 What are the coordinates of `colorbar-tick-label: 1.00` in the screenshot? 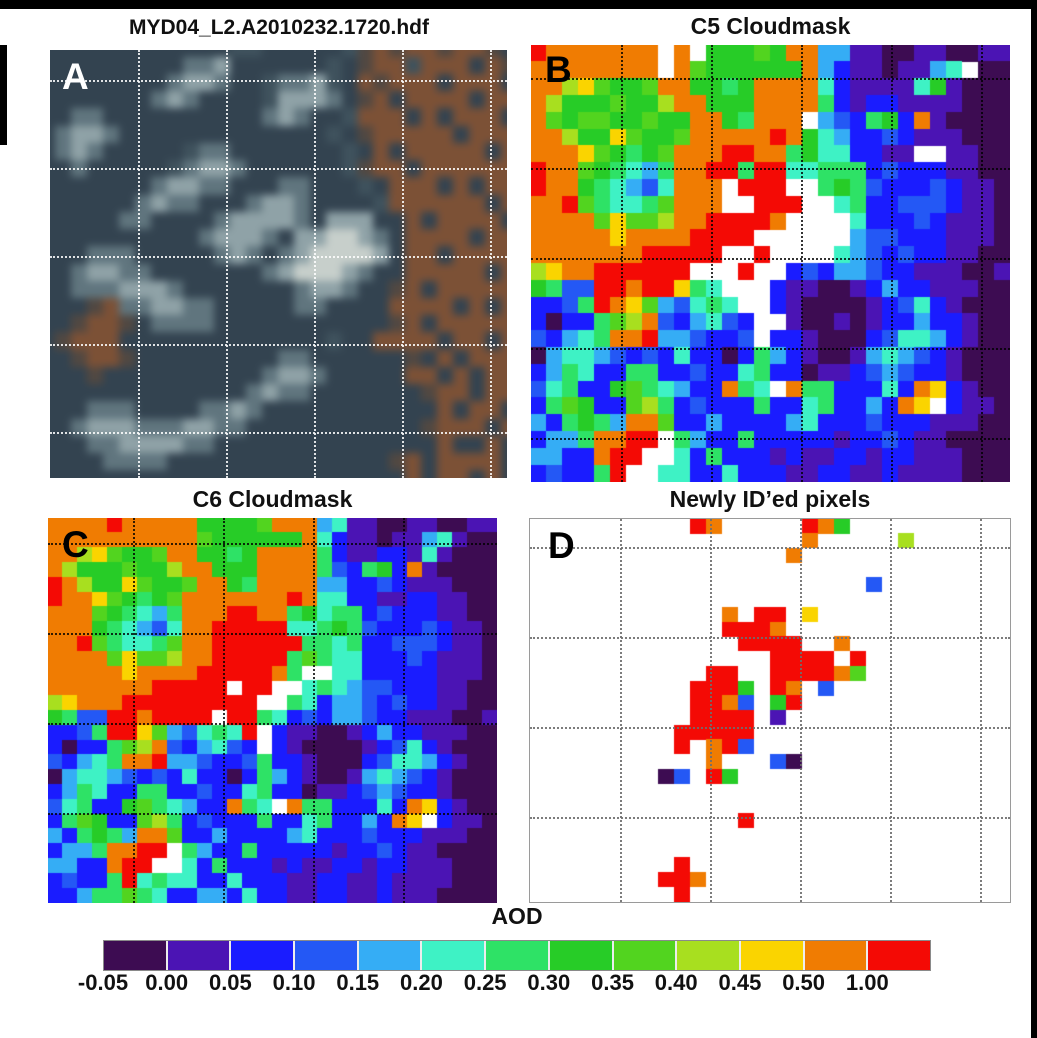 It's located at (867, 982).